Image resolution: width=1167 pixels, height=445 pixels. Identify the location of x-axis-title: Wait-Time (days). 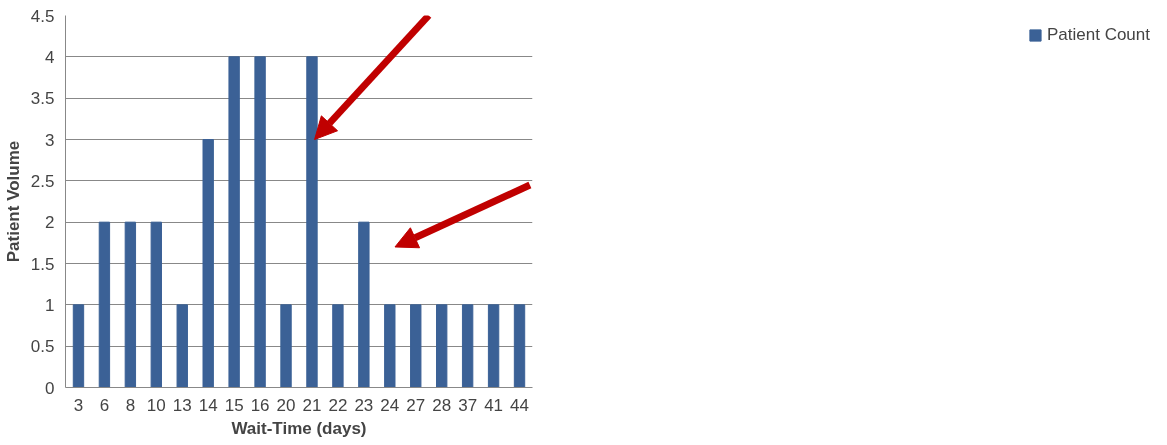
(299, 428).